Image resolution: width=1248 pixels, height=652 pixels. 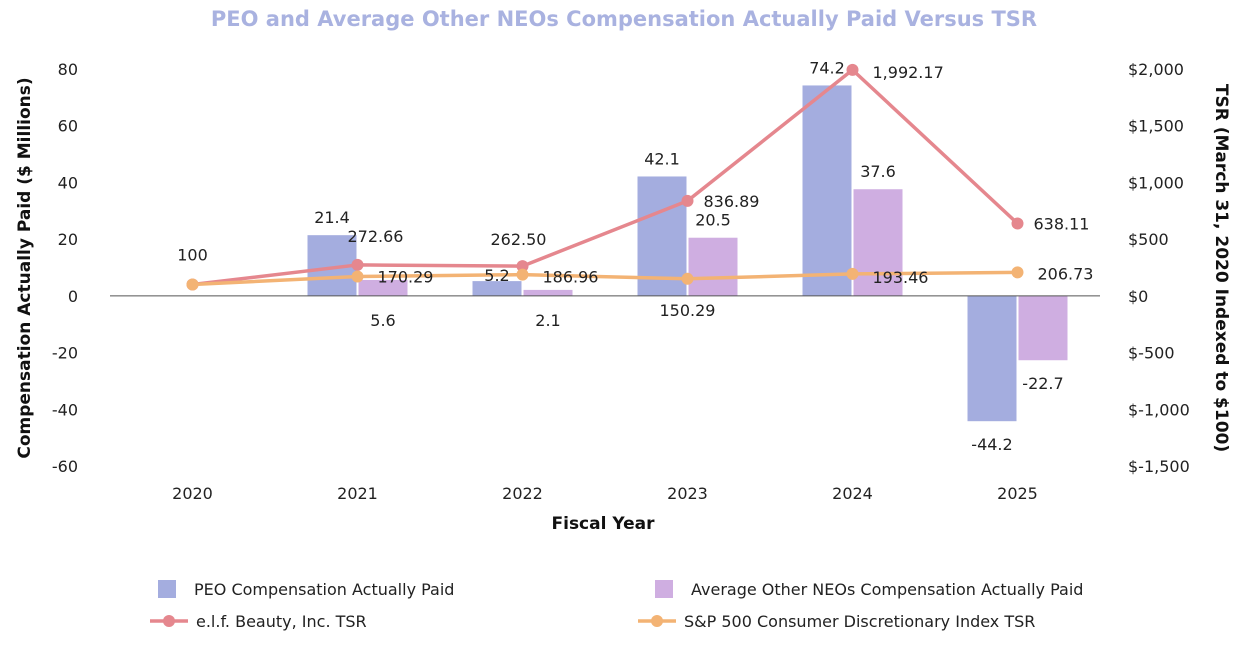 I want to click on elf-tsr-label: 262.50, so click(x=519, y=239).